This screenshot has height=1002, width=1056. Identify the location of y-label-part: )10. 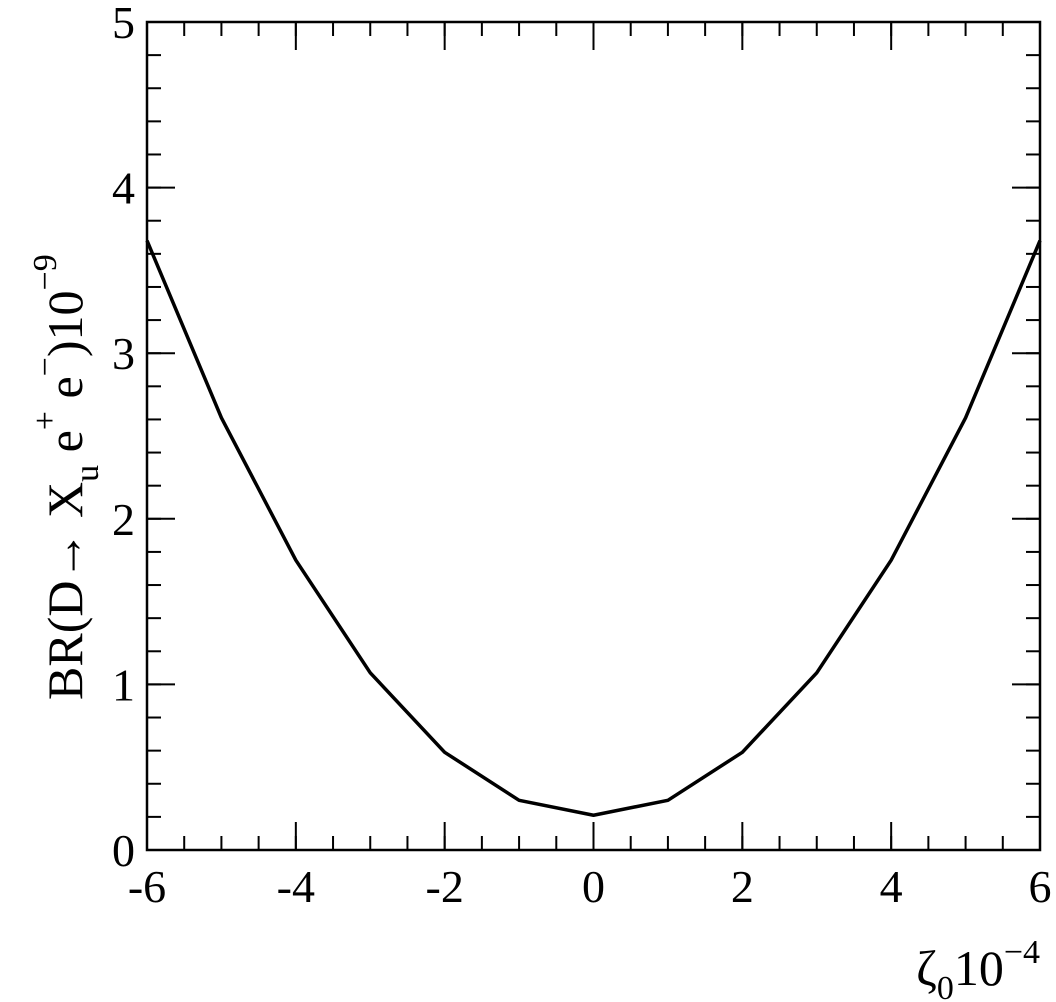
(65, 323).